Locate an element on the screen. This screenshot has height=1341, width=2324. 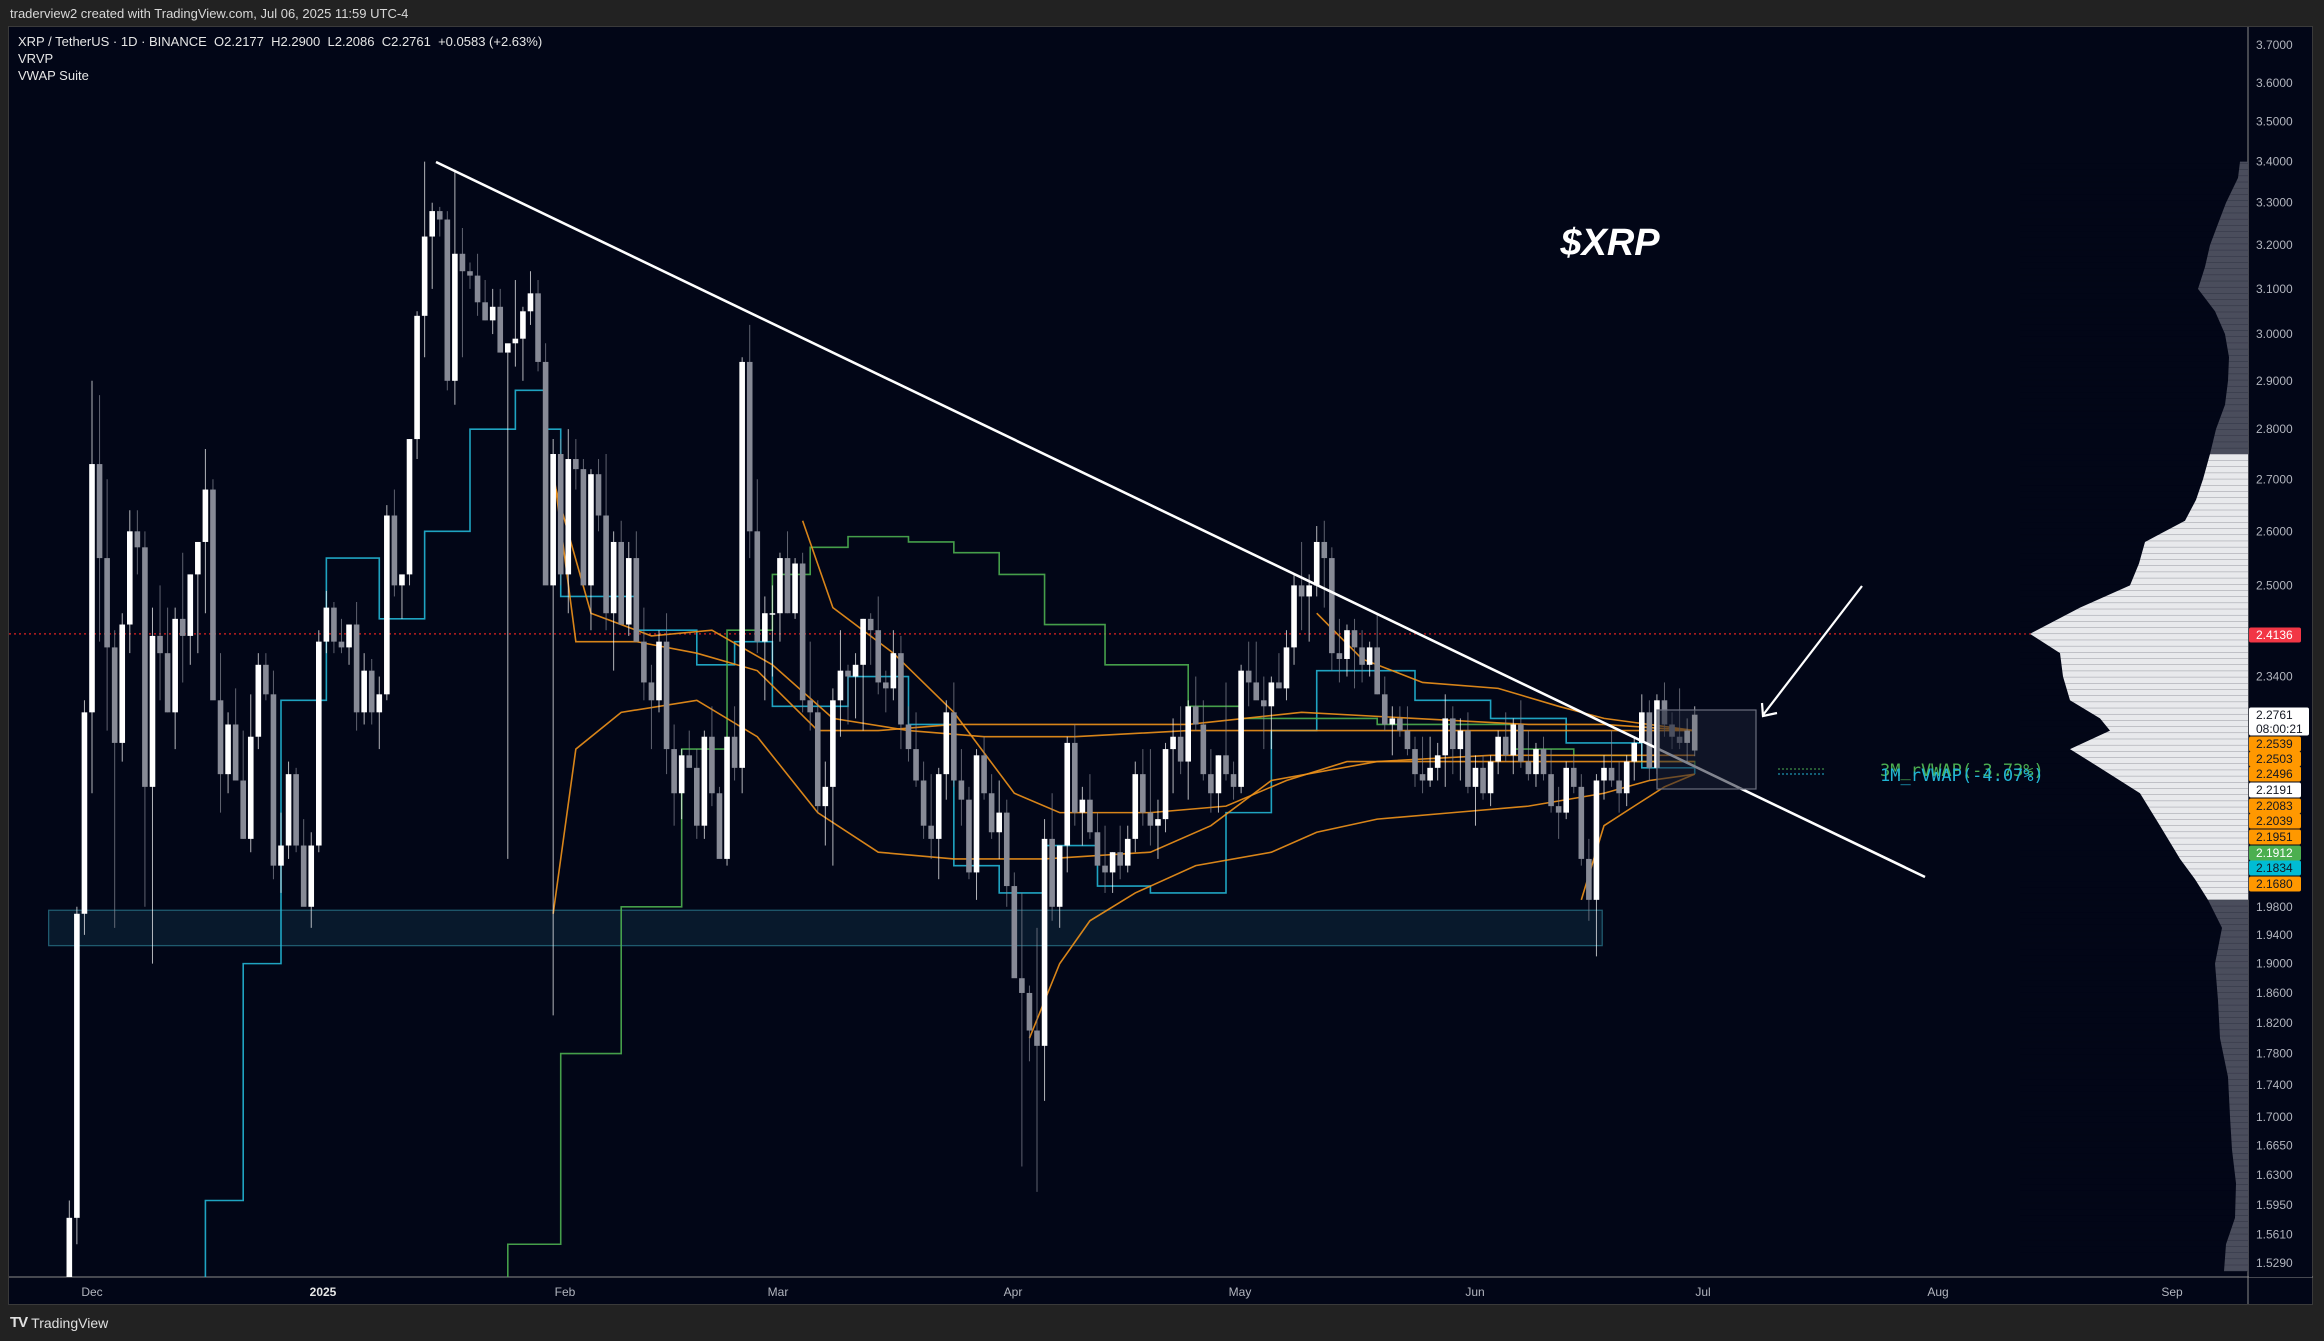
price-badge-label: 2.2503 is located at coordinates (2274, 759).